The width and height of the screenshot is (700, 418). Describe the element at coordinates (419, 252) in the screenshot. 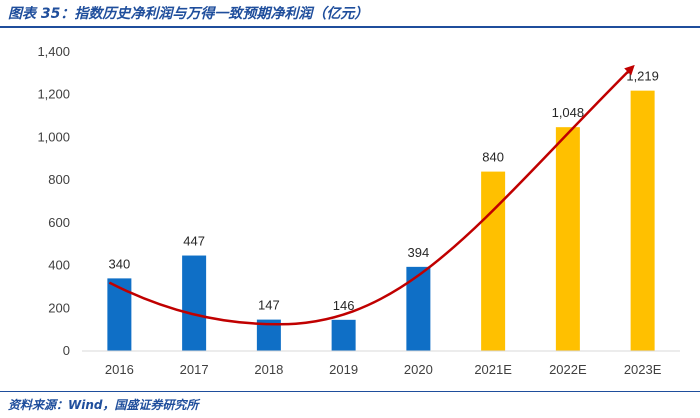

I see `data-label: 394` at that location.